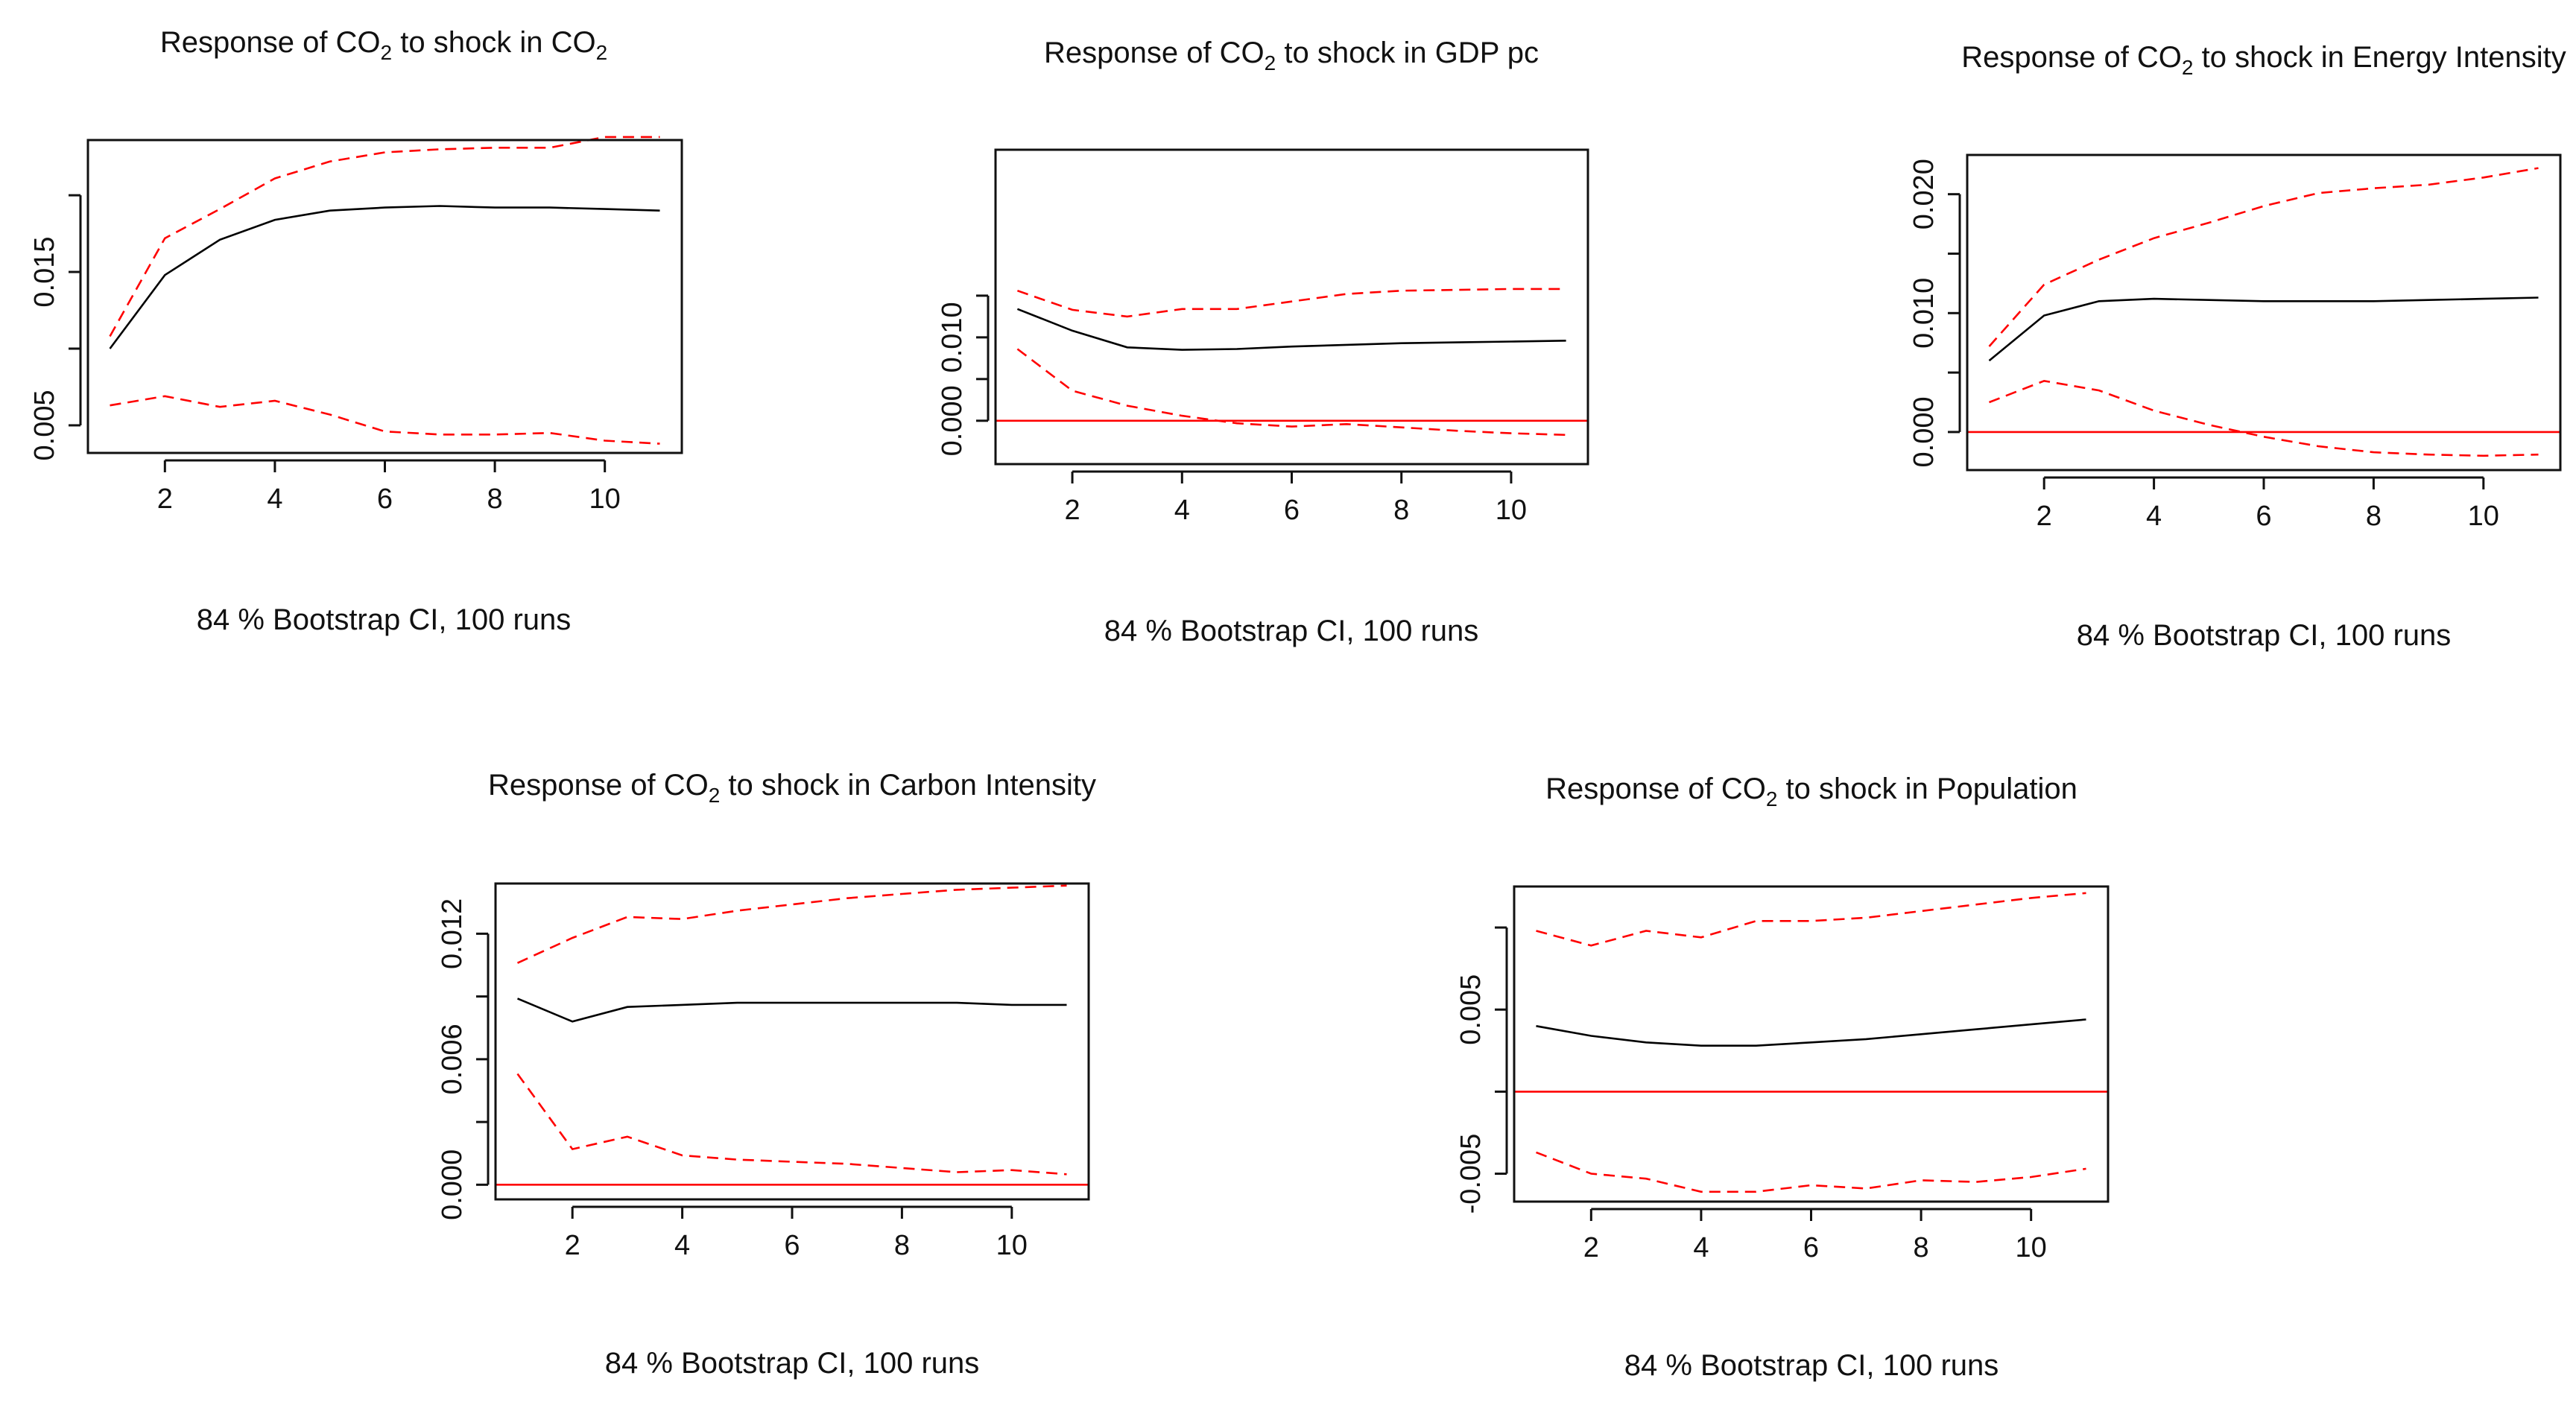  Describe the element at coordinates (1927, 789) in the screenshot. I see `chart-title-suffix: to shock in Population` at that location.